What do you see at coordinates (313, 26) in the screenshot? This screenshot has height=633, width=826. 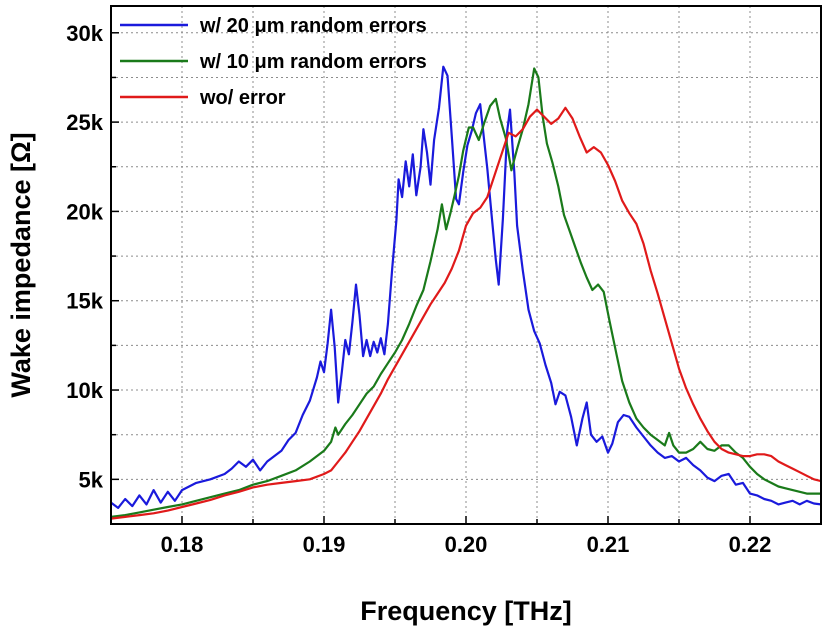 I see `legend-label-1: w/ 20 μm random errors` at bounding box center [313, 26].